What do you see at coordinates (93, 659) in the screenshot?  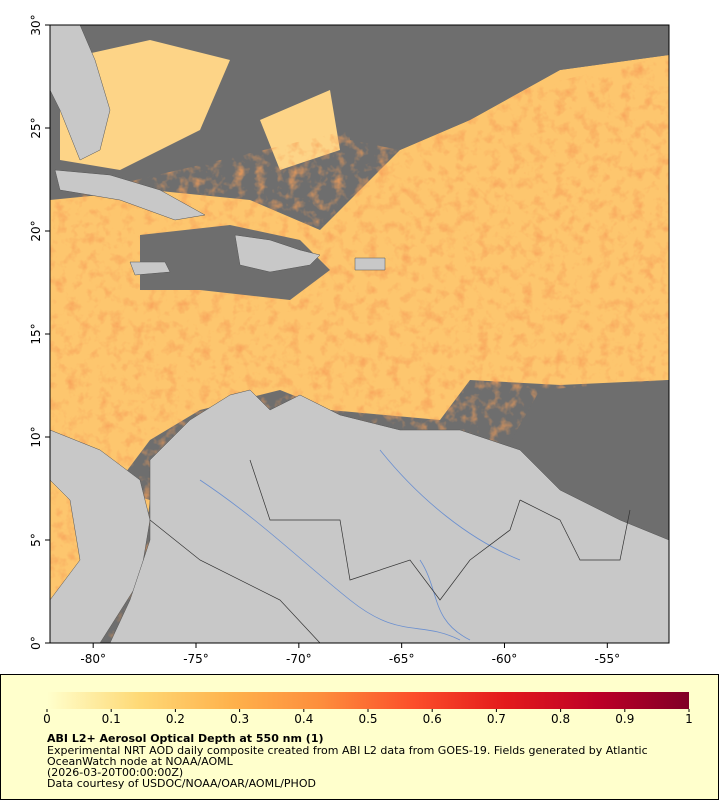 I see `x-tick-label: -80°` at bounding box center [93, 659].